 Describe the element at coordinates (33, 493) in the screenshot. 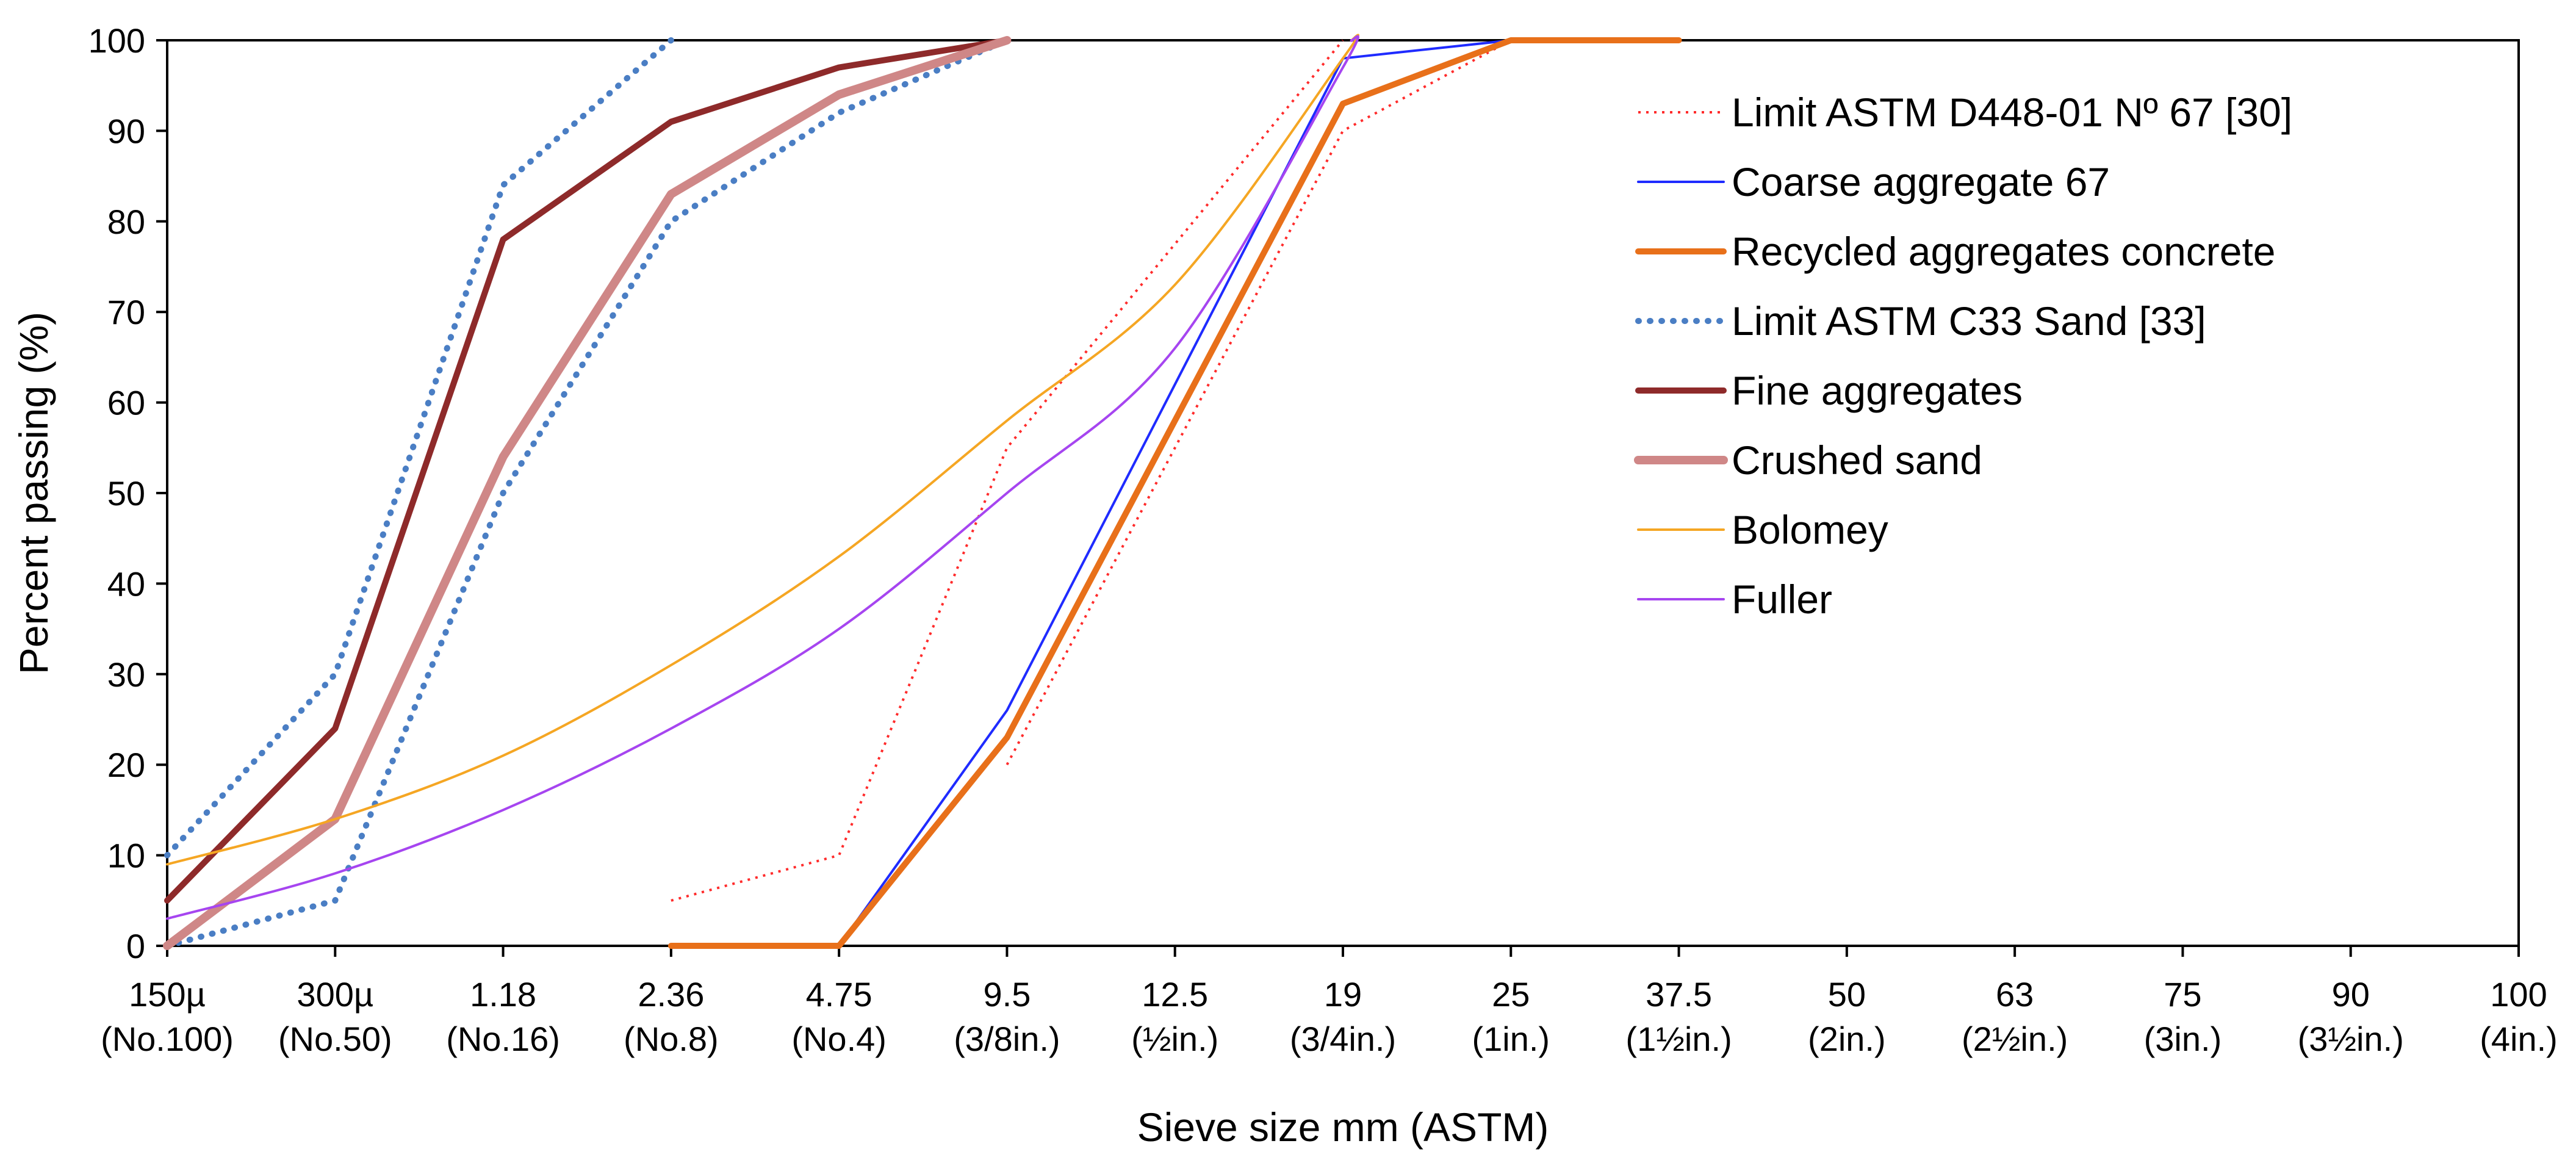

I see `y-axis-title: Percent passing (%)` at that location.